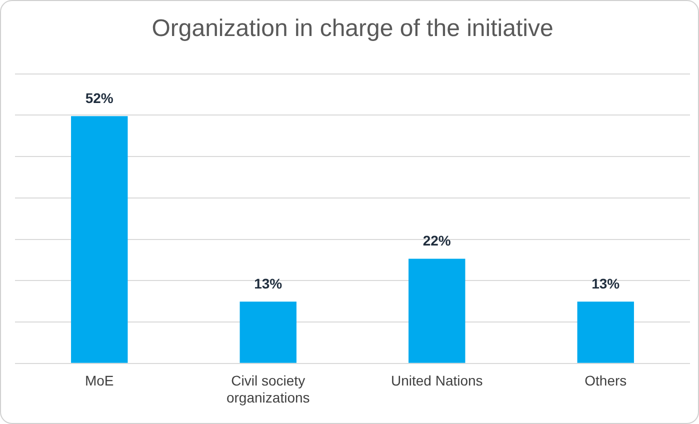  I want to click on x-tick-label: United Nations, so click(436, 380).